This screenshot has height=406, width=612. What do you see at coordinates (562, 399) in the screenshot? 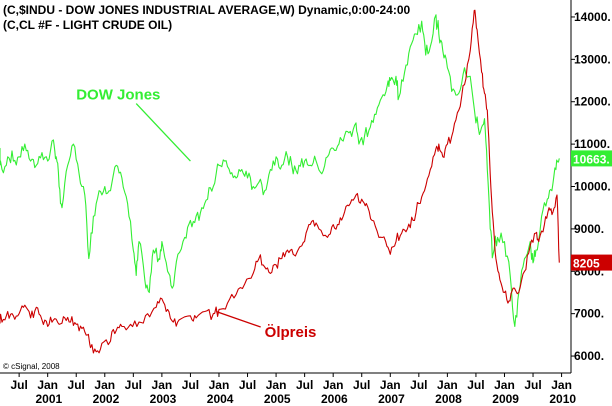
I see `x-year-label-9: 2010` at bounding box center [562, 399].